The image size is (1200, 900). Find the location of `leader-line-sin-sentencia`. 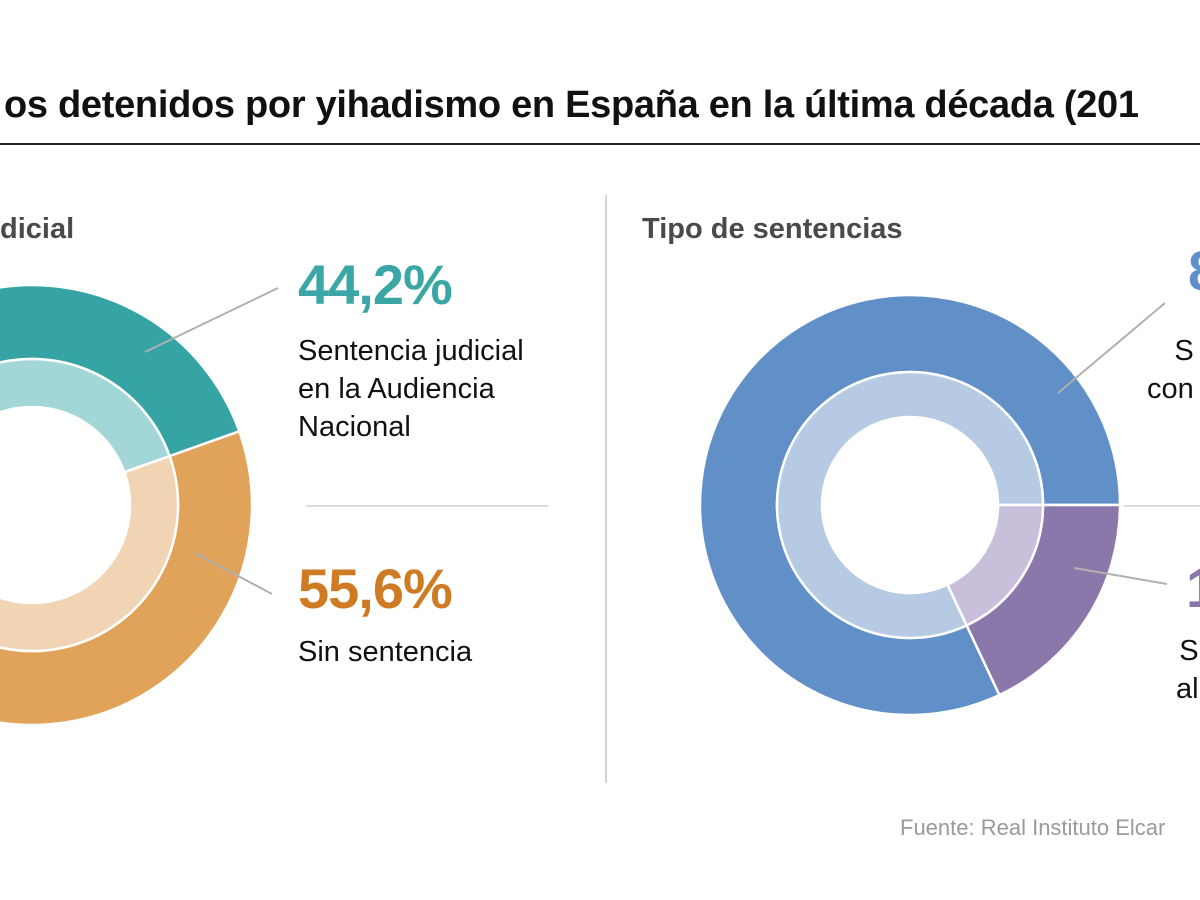

leader-line-sin-sentencia is located at coordinates (233, 573).